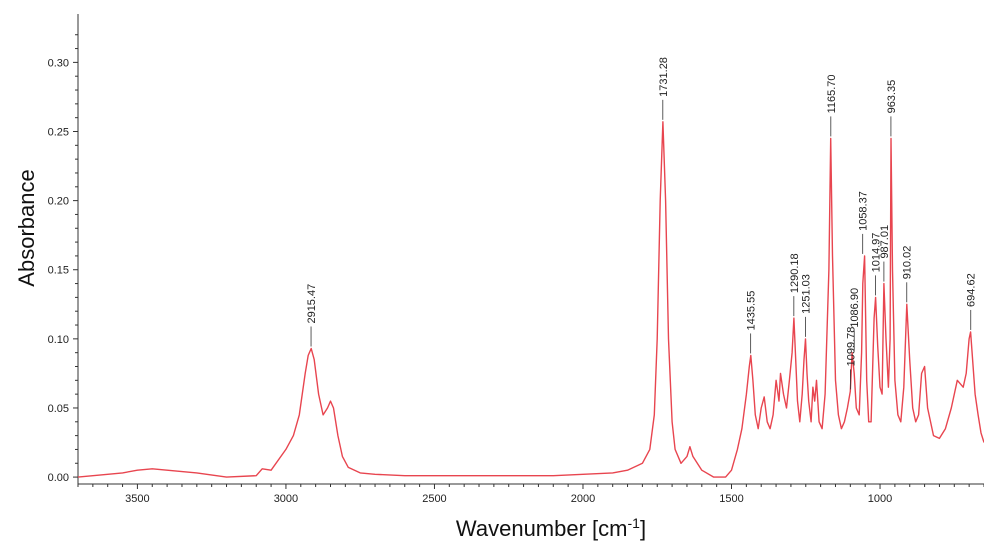  What do you see at coordinates (806, 294) in the screenshot?
I see `peak-label: 1251.03` at bounding box center [806, 294].